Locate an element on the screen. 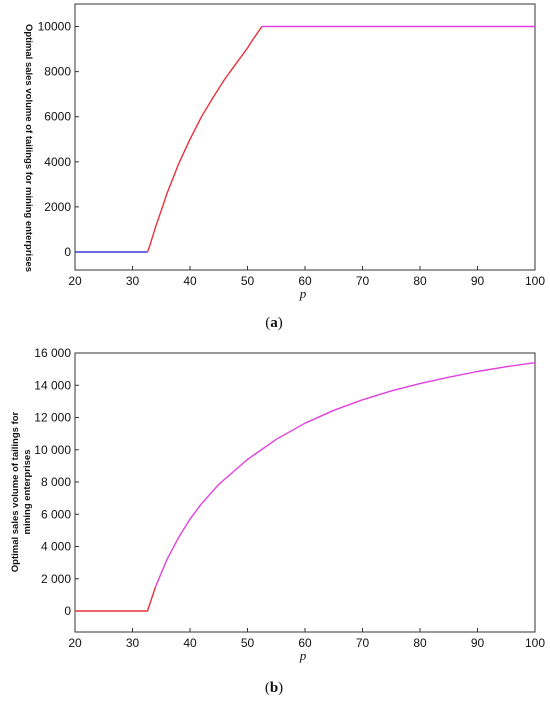  chart-b-x-tick-label: 100 is located at coordinates (535, 643).